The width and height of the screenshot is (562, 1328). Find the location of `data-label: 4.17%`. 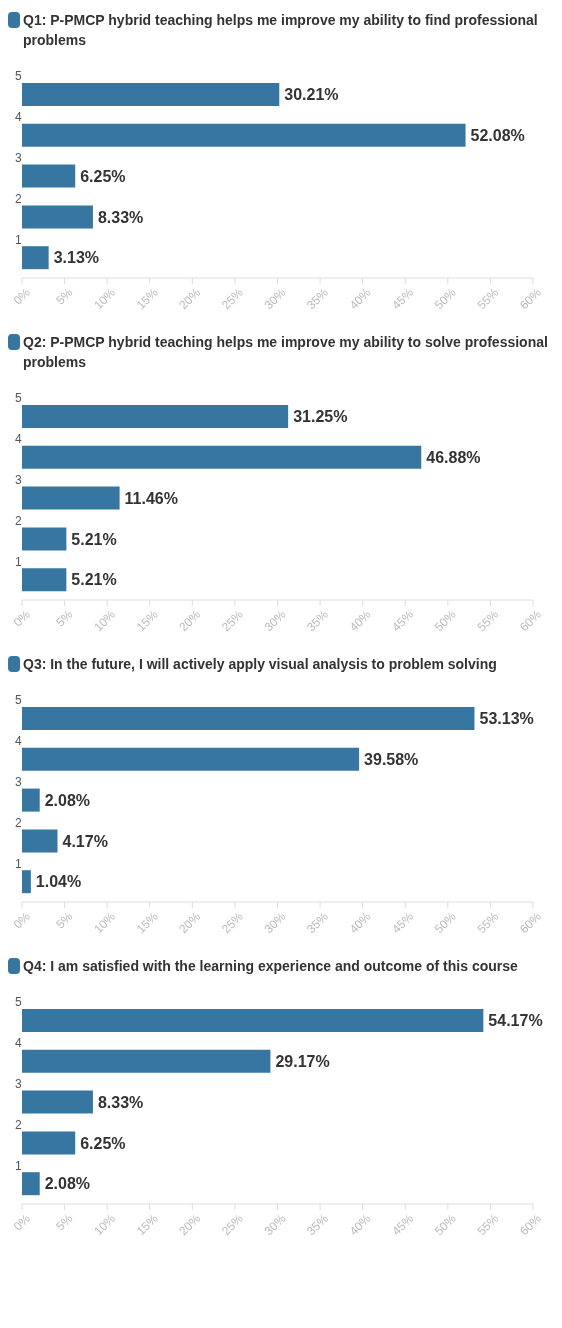

data-label: 4.17% is located at coordinates (85, 841).